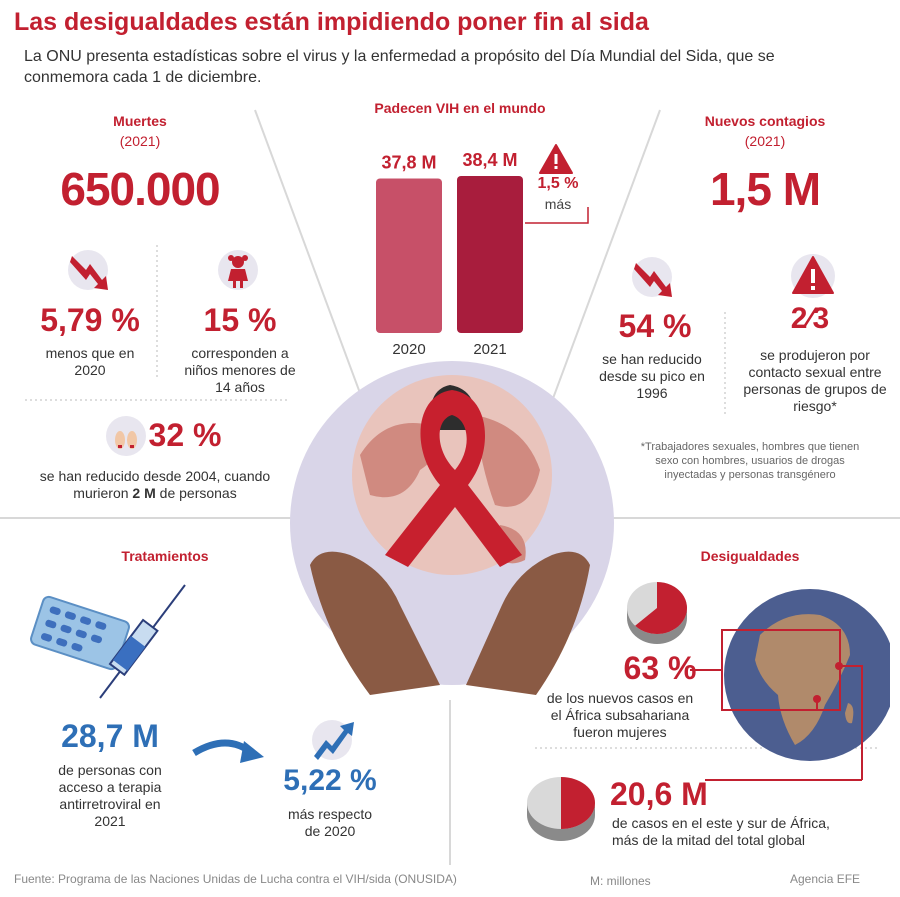 The width and height of the screenshot is (900, 897). What do you see at coordinates (460, 108) in the screenshot?
I see `hiv-heading: Padecen VIH en el mundo` at bounding box center [460, 108].